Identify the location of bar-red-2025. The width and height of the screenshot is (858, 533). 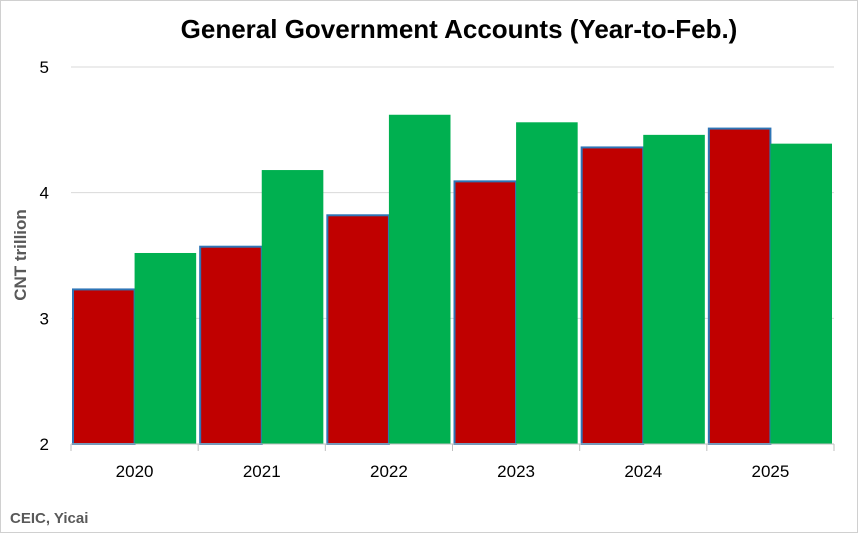
(739, 286).